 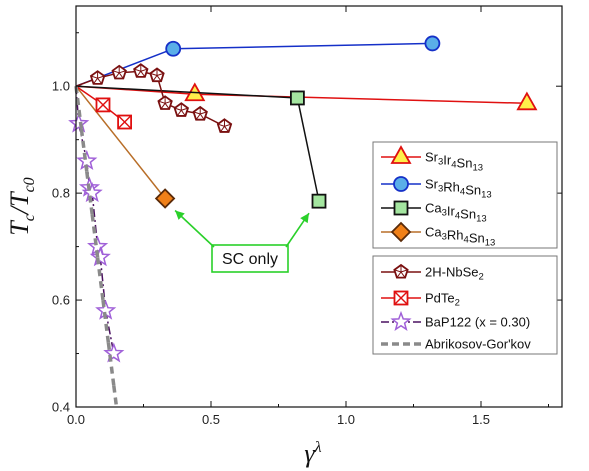 I want to click on legend-entry-2: Ca3Ir4Sn13, so click(x=434, y=213).